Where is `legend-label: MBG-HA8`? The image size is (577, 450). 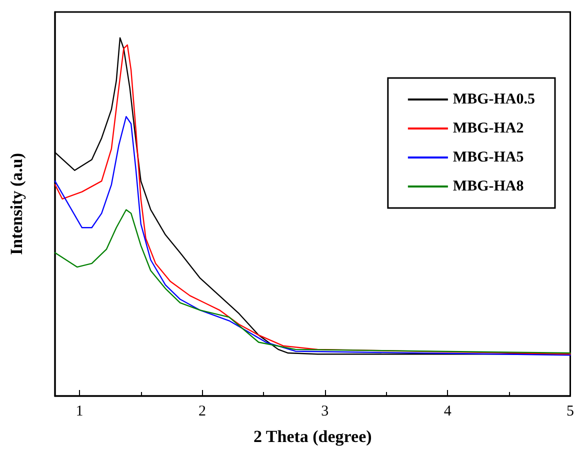 legend-label: MBG-HA8 is located at coordinates (488, 186).